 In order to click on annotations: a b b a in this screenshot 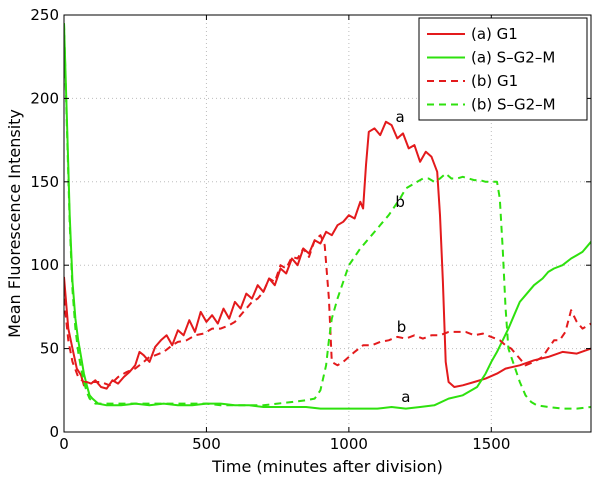, I will do `click(402, 257)`.